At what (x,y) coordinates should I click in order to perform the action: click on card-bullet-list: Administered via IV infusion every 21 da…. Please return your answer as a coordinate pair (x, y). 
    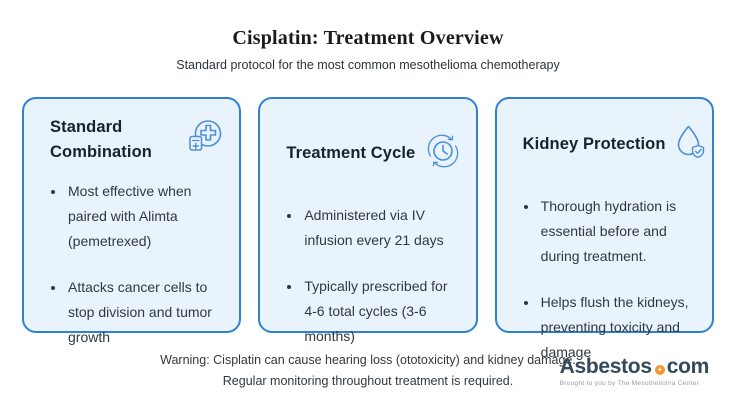
    Looking at the image, I should click on (368, 276).